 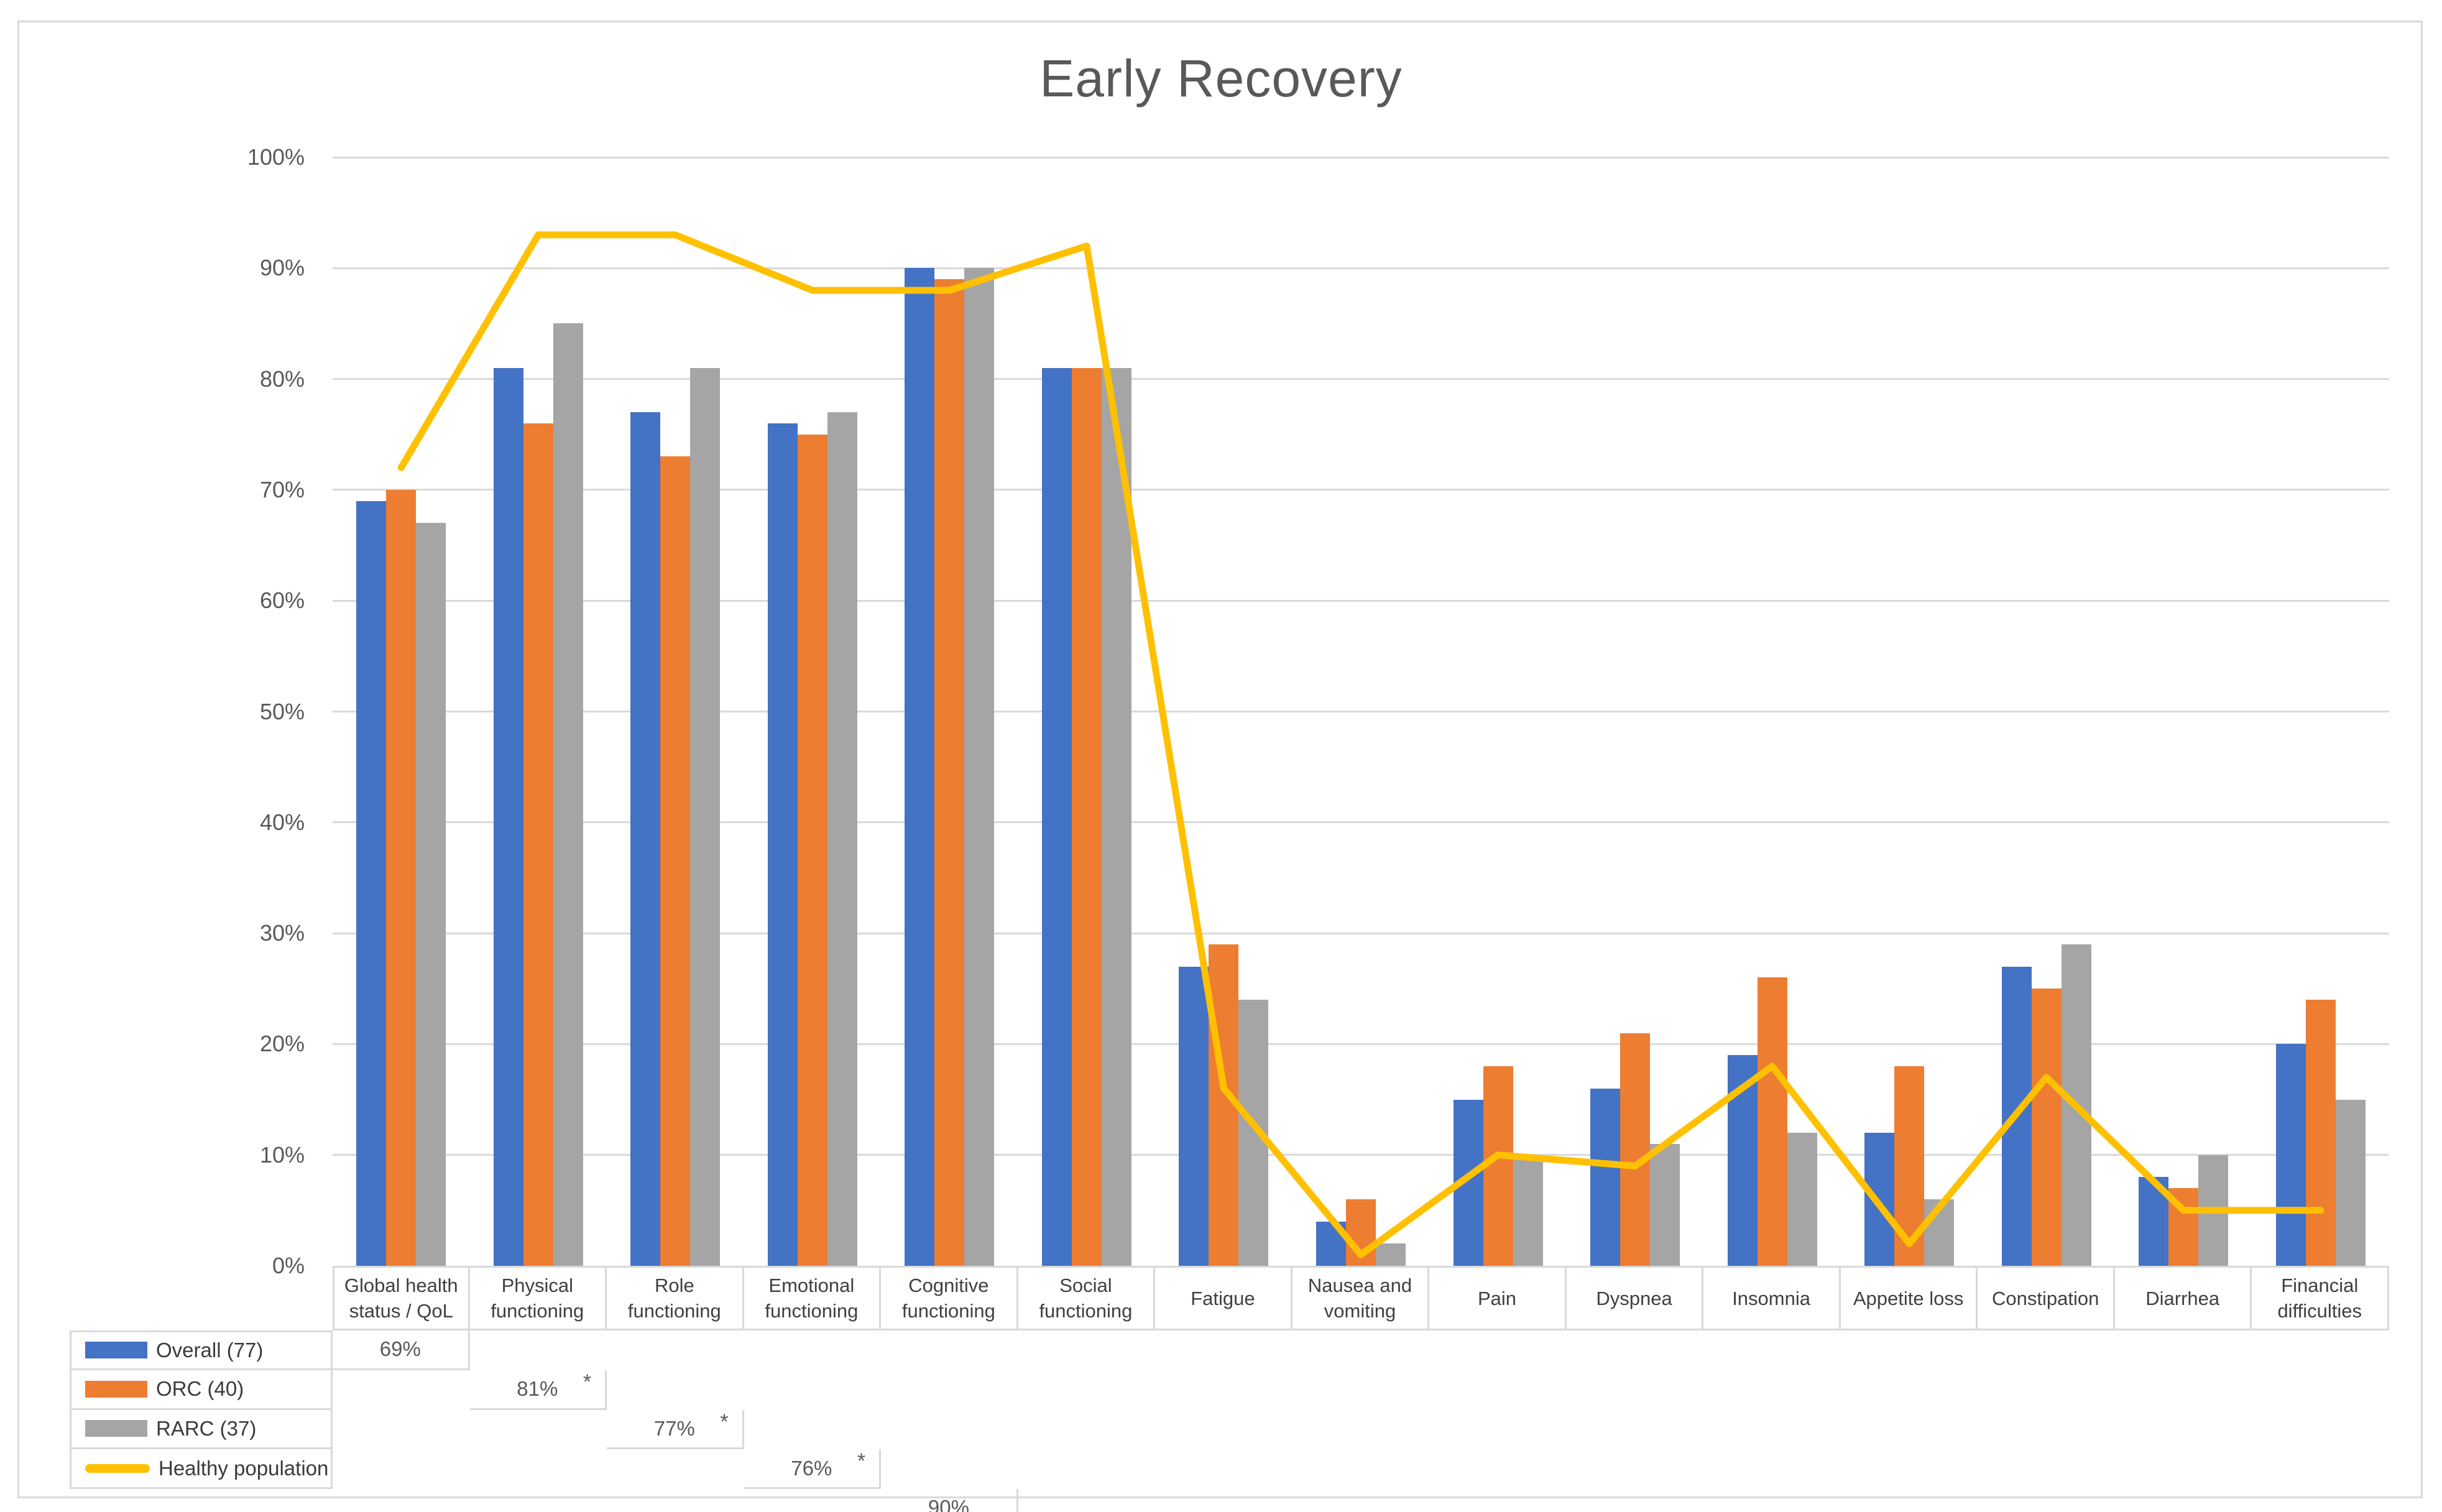 I want to click on cell-value: 77%, so click(x=674, y=1428).